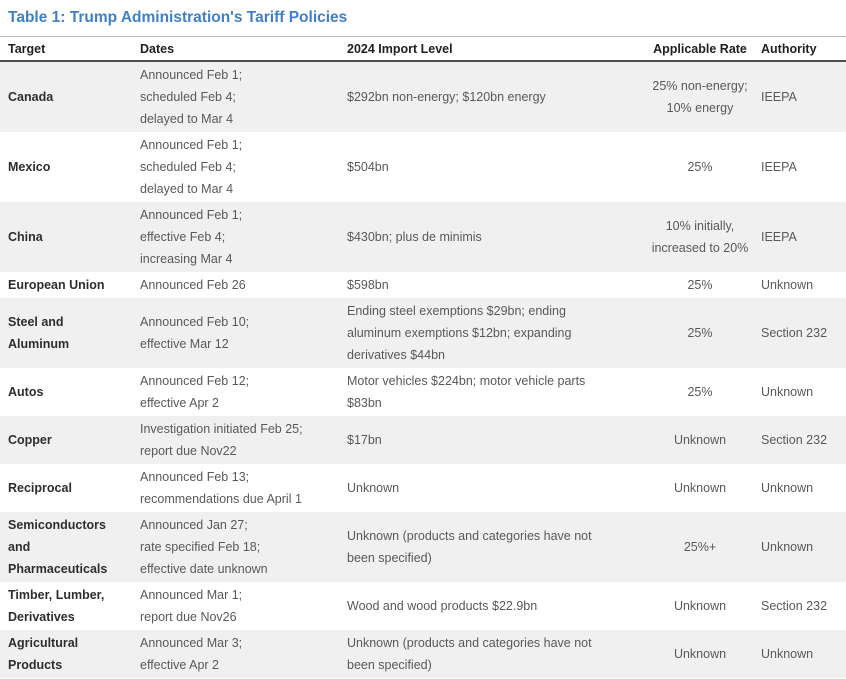 The image size is (846, 679). I want to click on column-header-target: Target, so click(70, 49).